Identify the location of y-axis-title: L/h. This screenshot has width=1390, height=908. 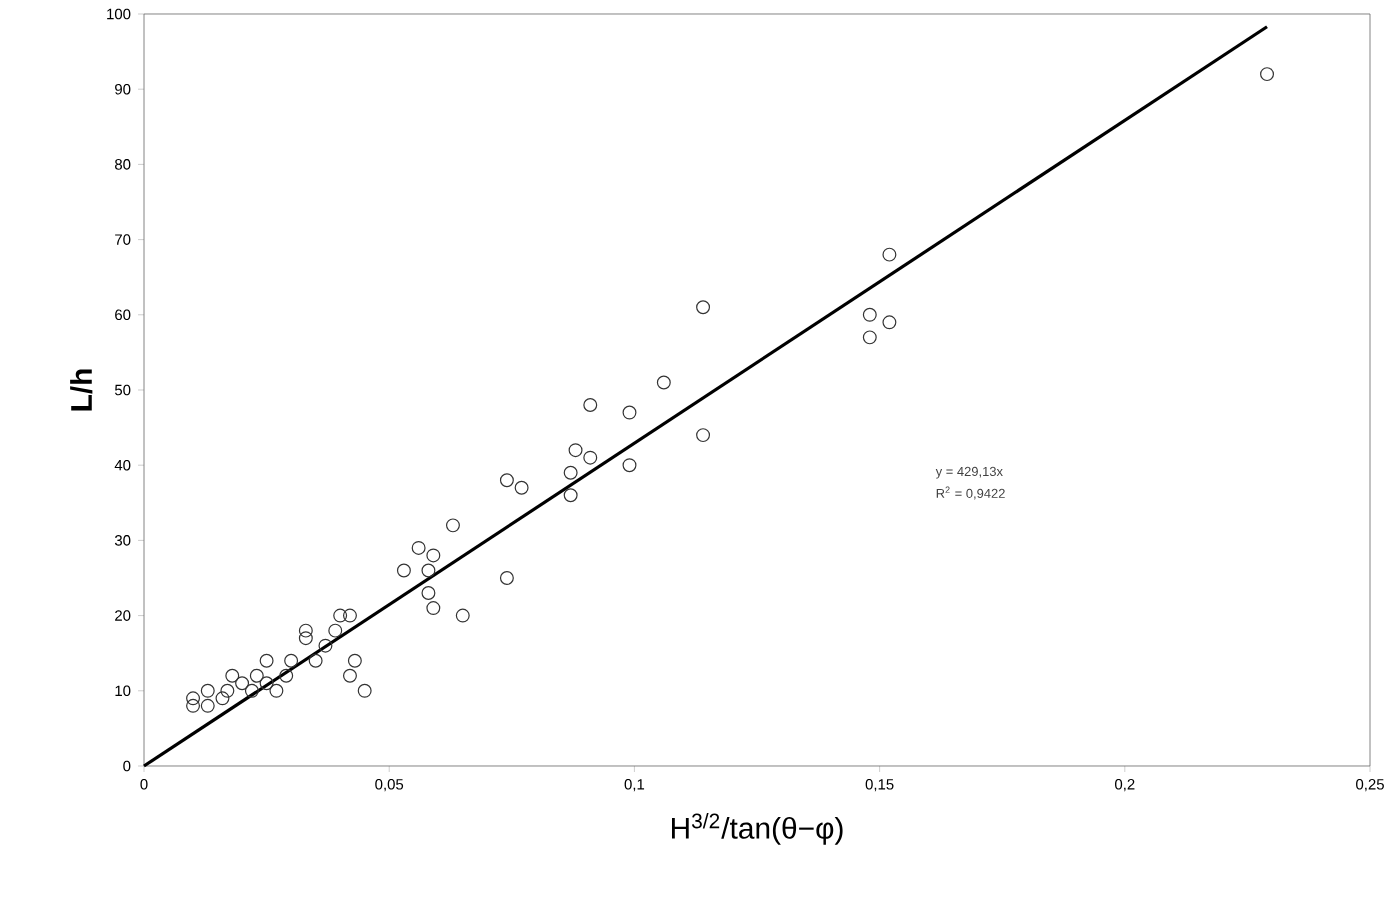
(81, 390).